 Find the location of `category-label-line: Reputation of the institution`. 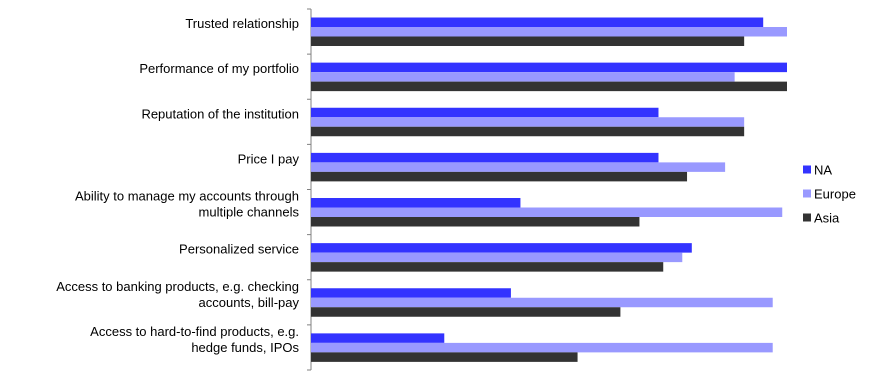

category-label-line: Reputation of the institution is located at coordinates (220, 113).